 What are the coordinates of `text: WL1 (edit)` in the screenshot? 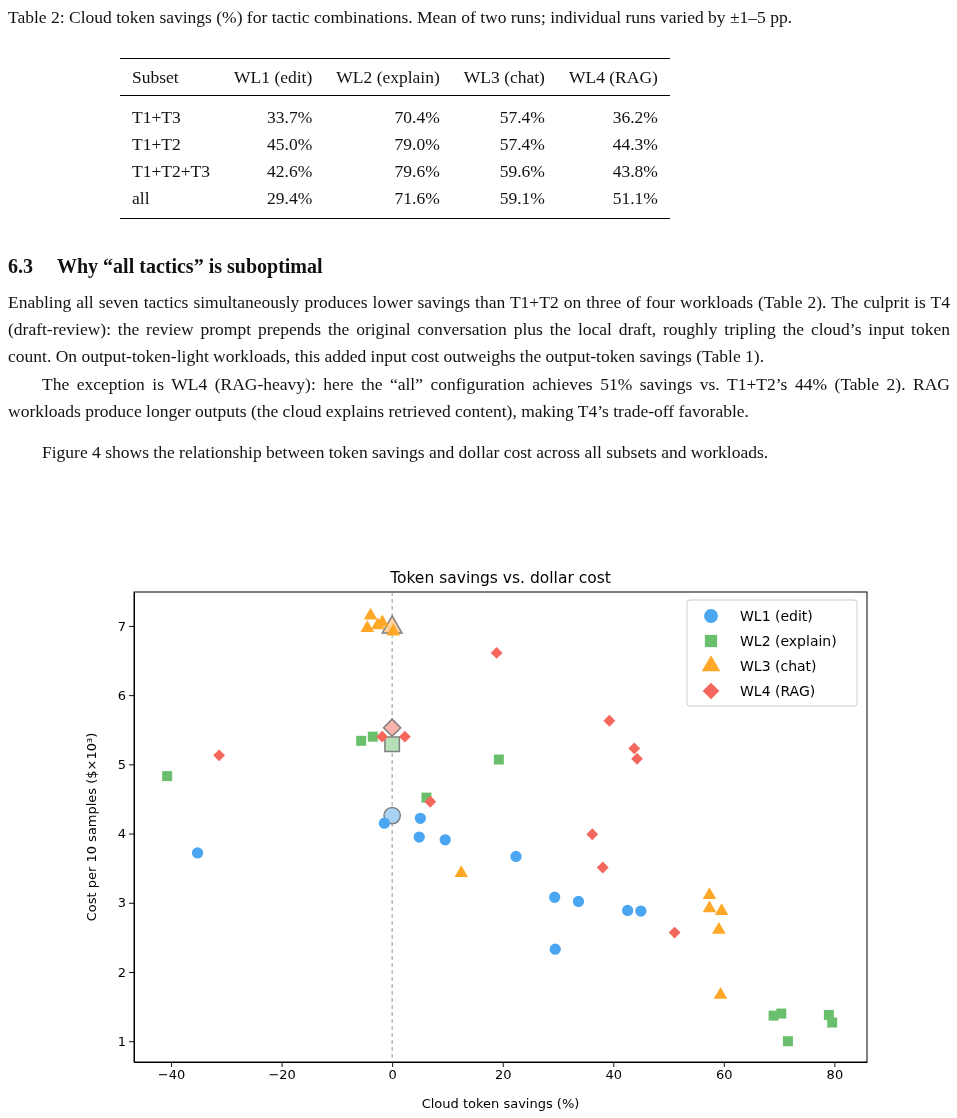 It's located at (273, 77).